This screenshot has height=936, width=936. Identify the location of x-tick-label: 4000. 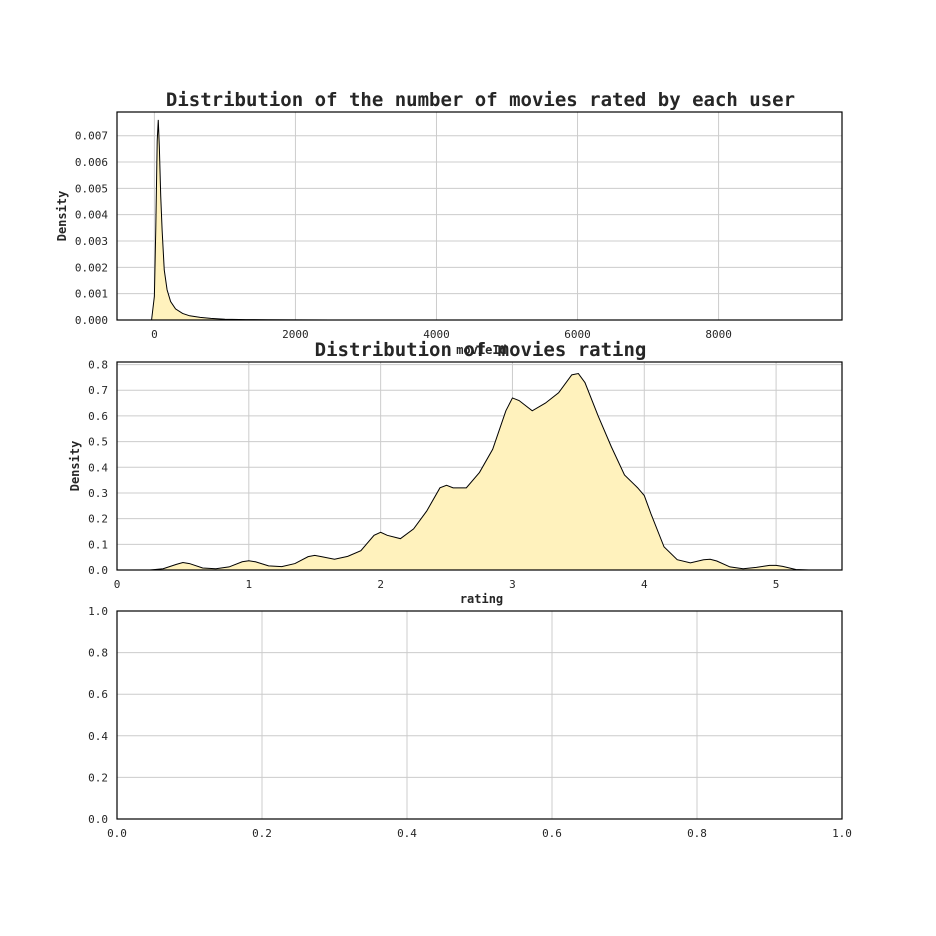
(436, 334).